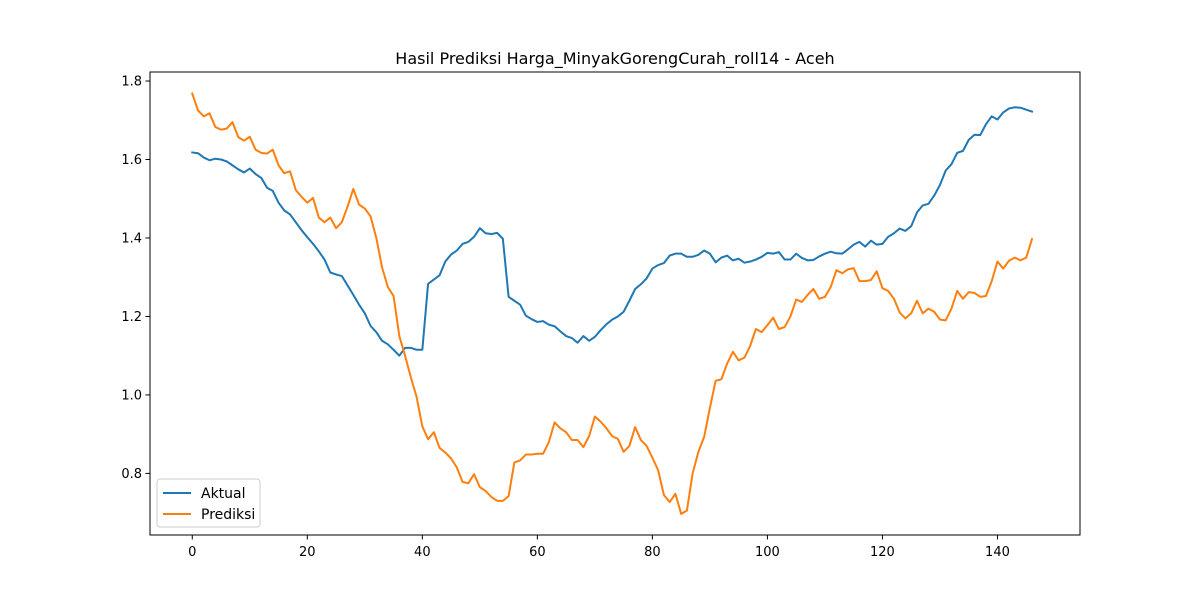 The width and height of the screenshot is (1200, 600). I want to click on y-tick-label: 1.2, so click(131, 317).